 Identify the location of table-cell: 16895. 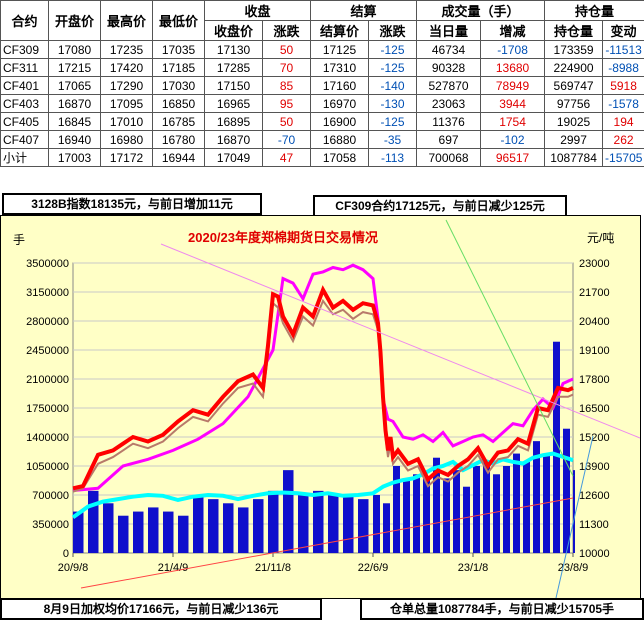
(234, 122).